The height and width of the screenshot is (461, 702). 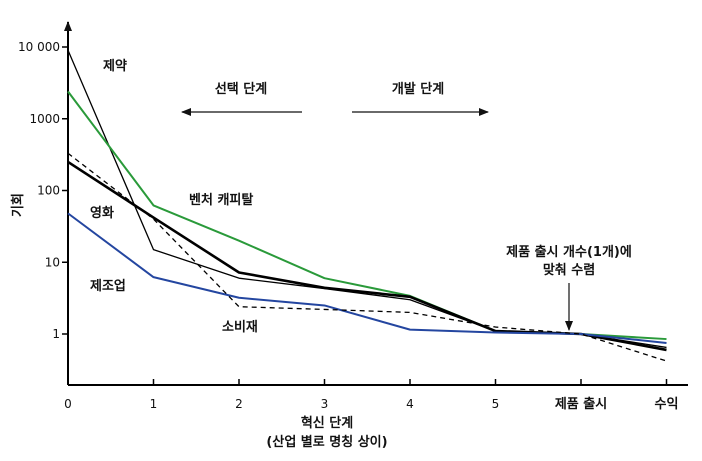 I want to click on series-label: 벤처 캐피탈, so click(x=221, y=200).